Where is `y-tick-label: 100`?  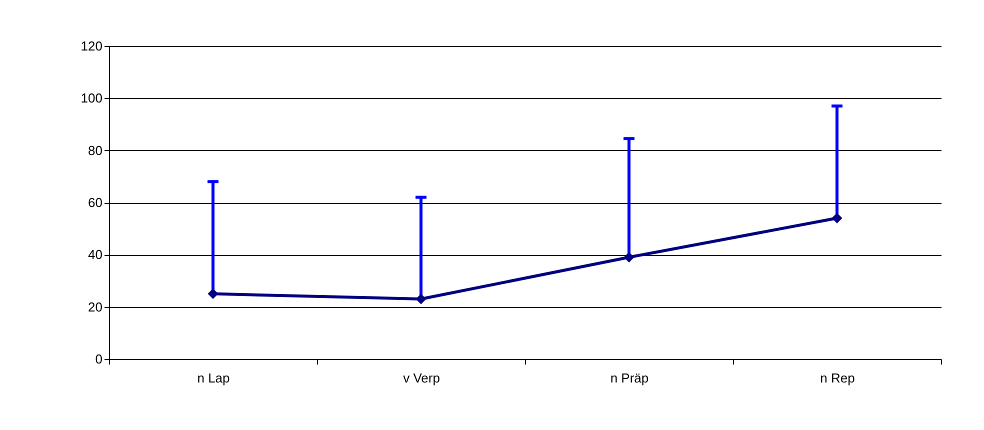
y-tick-label: 100 is located at coordinates (91, 98).